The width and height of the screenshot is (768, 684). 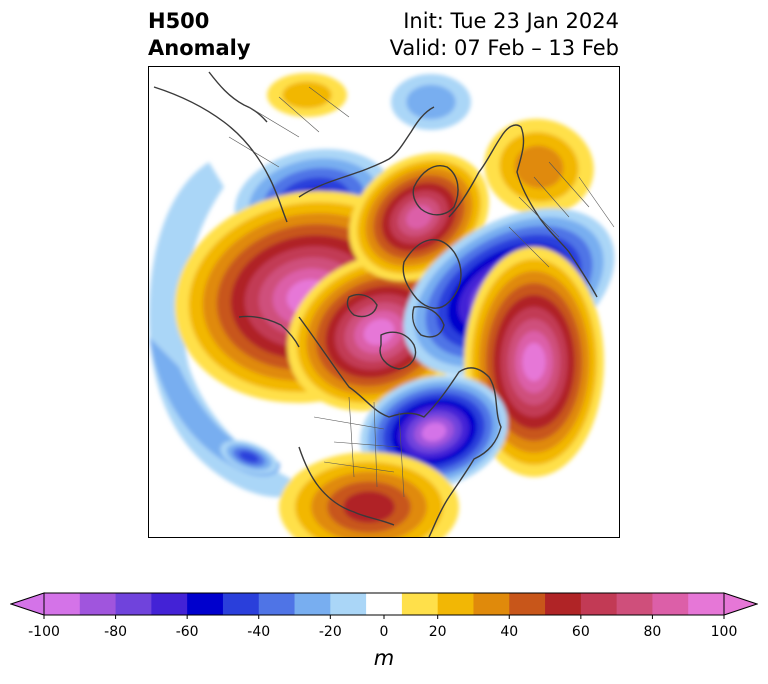 I want to click on colorbar-tick-label: -40, so click(x=259, y=632).